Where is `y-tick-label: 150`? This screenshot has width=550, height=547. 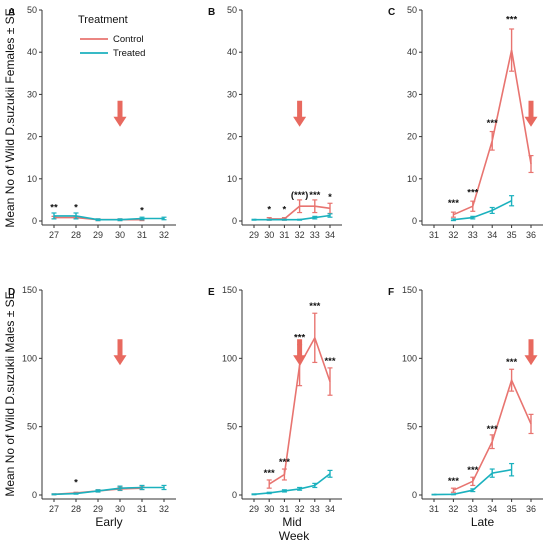 y-tick-label: 150 is located at coordinates (29, 290).